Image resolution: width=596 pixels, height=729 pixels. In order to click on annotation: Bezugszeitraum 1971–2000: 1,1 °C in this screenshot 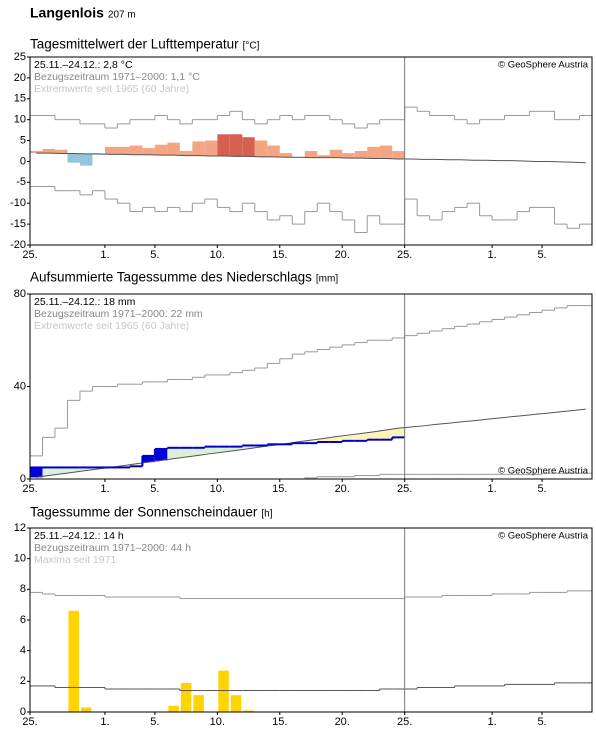, I will do `click(117, 77)`.